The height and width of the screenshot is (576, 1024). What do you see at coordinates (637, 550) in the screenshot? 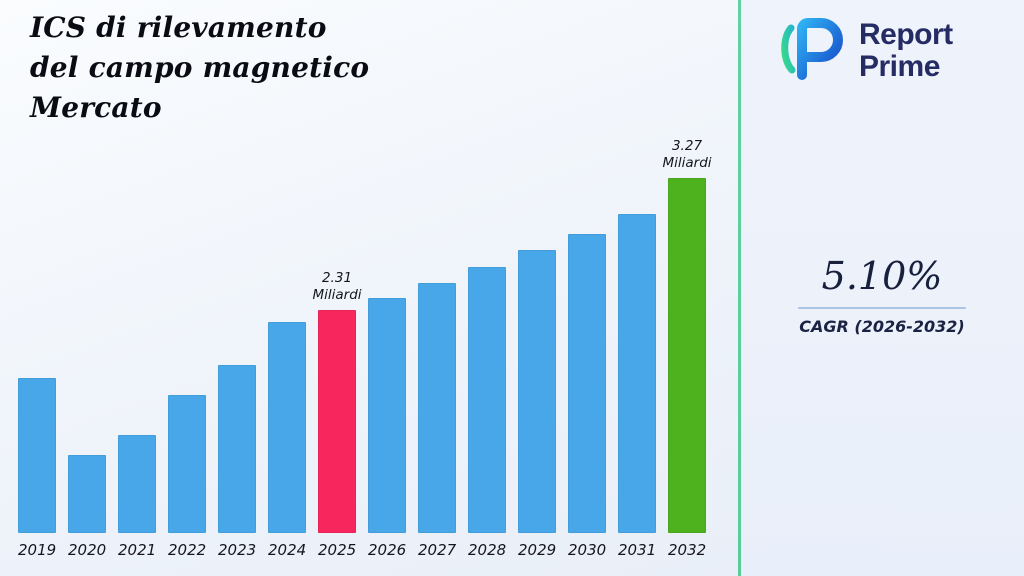
I see `x-tick-2031: 2031` at bounding box center [637, 550].